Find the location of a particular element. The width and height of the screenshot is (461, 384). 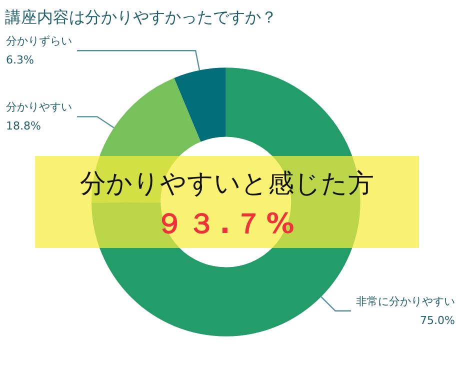

data-label: 6.3% is located at coordinates (20, 60).